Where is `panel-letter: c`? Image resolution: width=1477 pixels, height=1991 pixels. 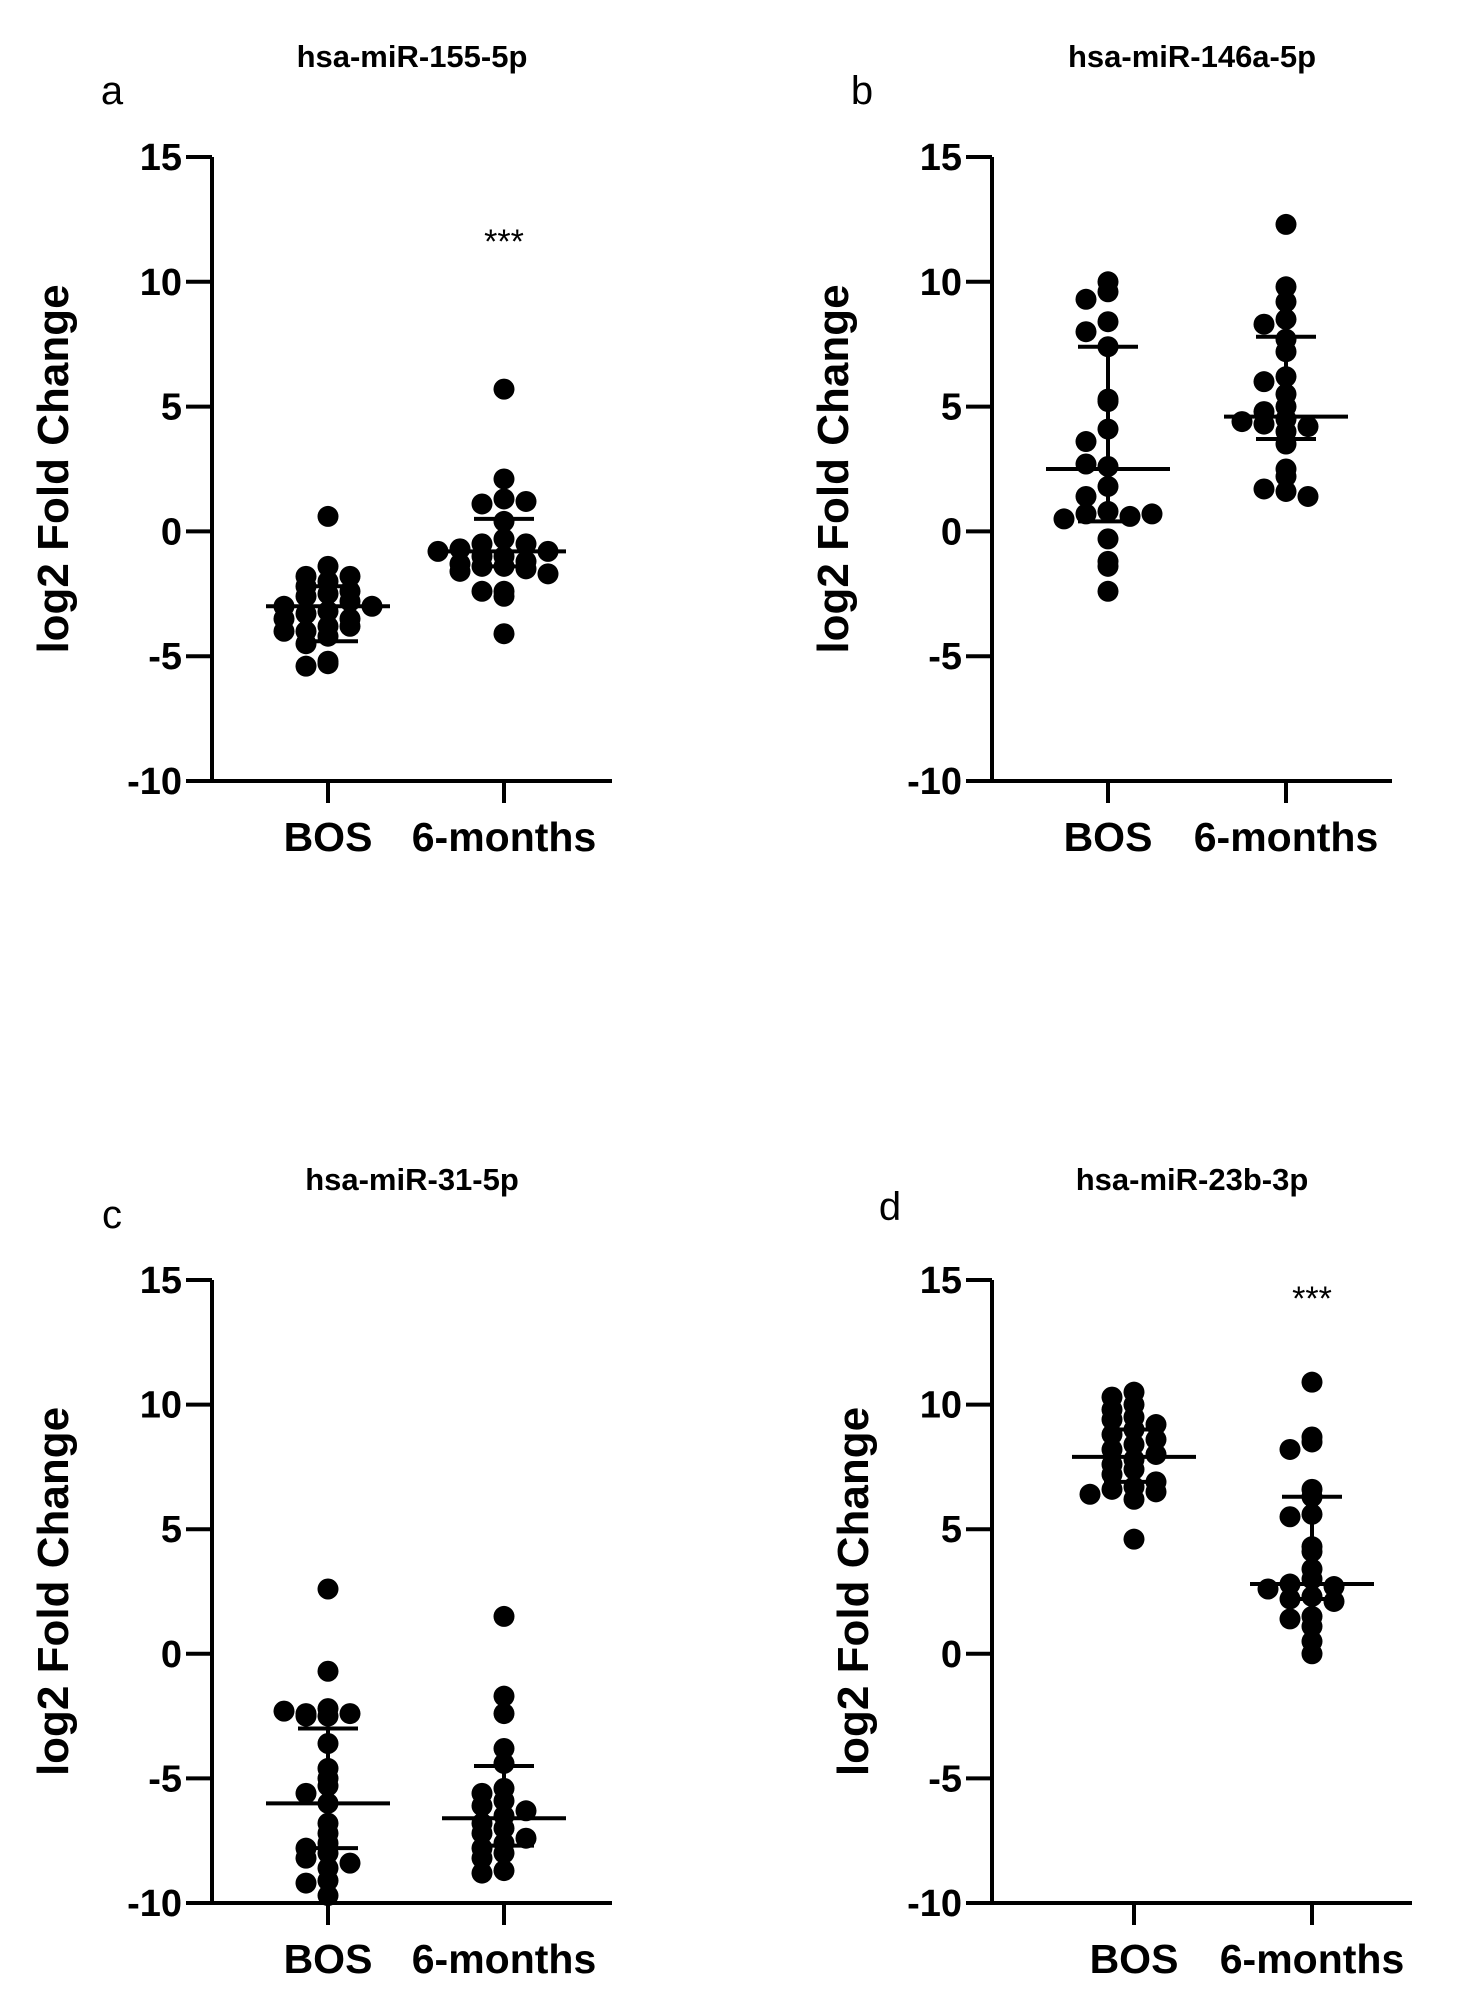
panel-letter: c is located at coordinates (112, 1215).